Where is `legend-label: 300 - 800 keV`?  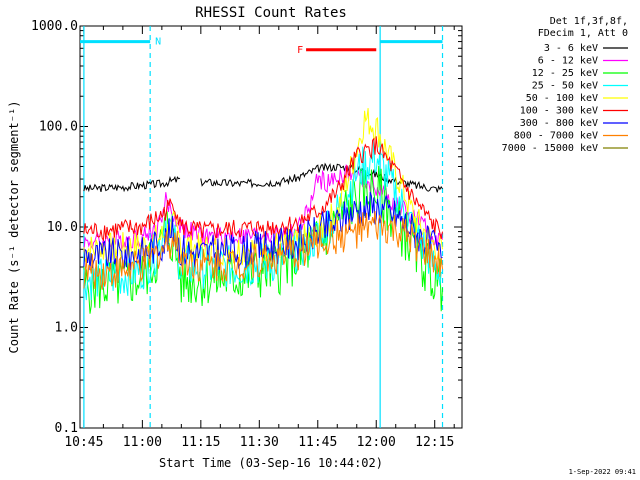
legend-label: 300 - 800 keV is located at coordinates (559, 123).